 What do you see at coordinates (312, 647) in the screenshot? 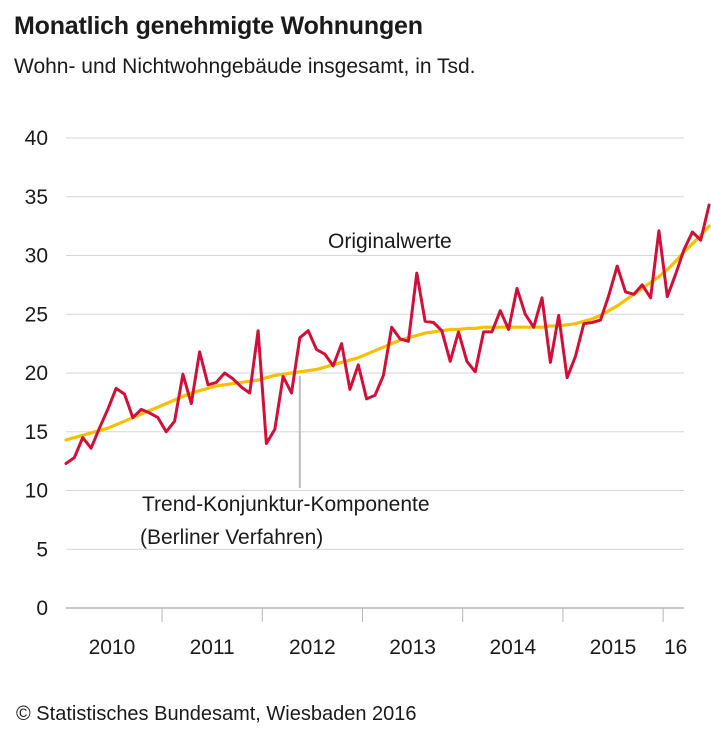
I see `x-tick-label: 2012` at bounding box center [312, 647].